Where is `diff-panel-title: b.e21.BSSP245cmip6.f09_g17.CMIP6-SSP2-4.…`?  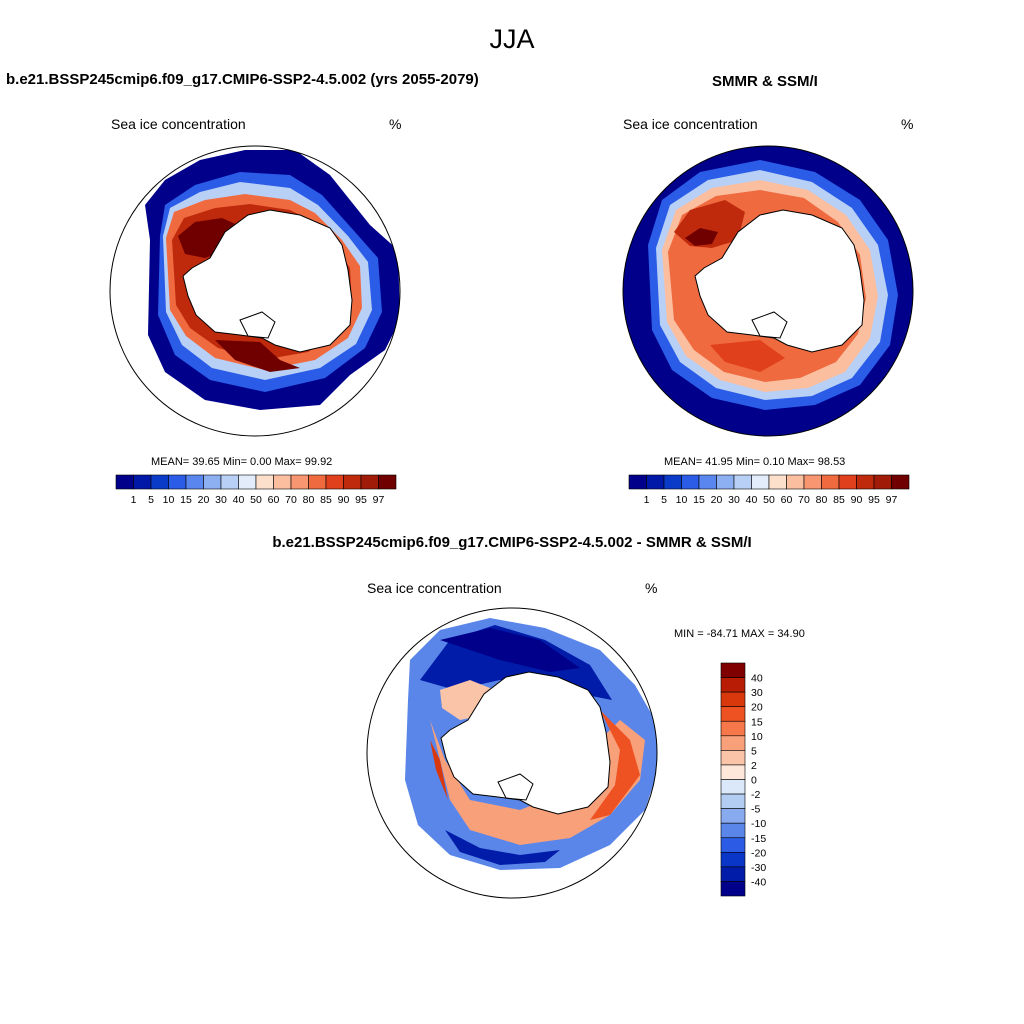
diff-panel-title: b.e21.BSSP245cmip6.f09_g17.CMIP6-SSP2-4.… is located at coordinates (512, 542).